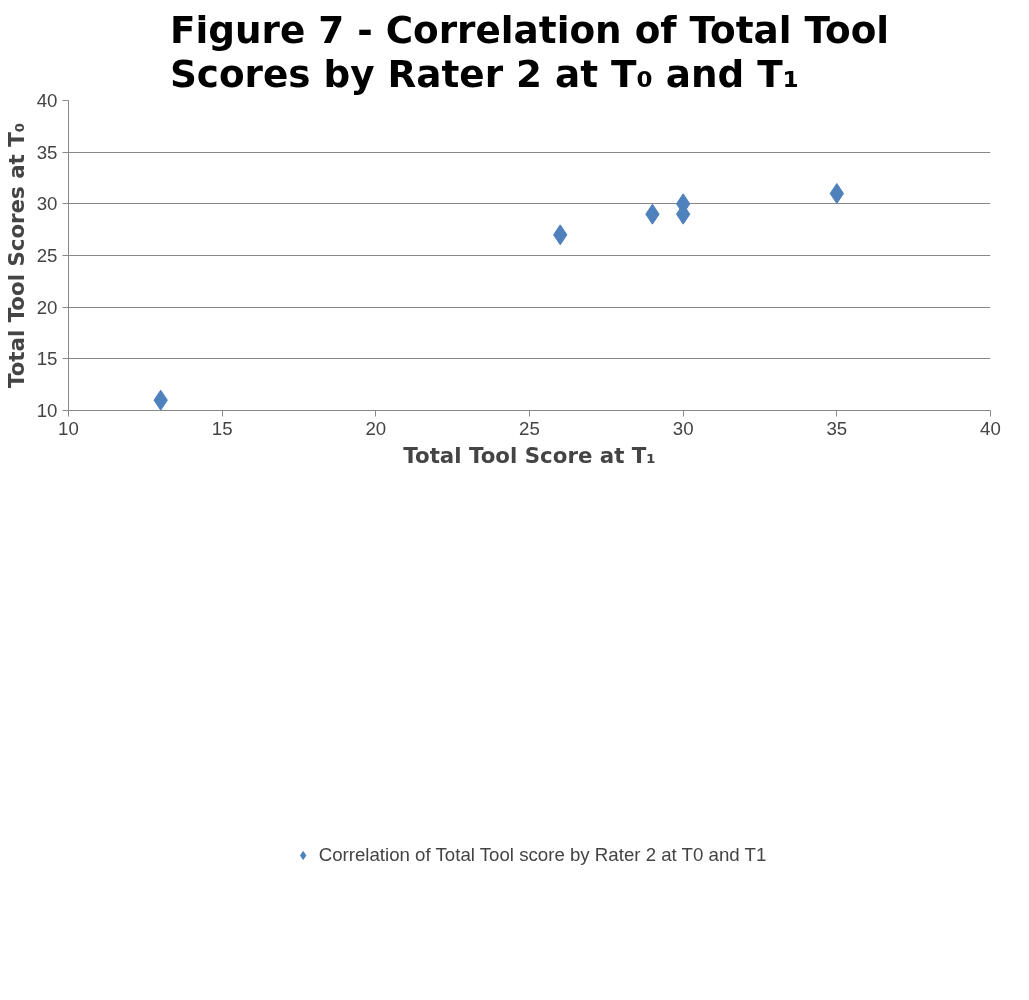  I want to click on legend-label: Correlation of Total Tool score by Rater 2 at T0 and T1, so click(542, 854).